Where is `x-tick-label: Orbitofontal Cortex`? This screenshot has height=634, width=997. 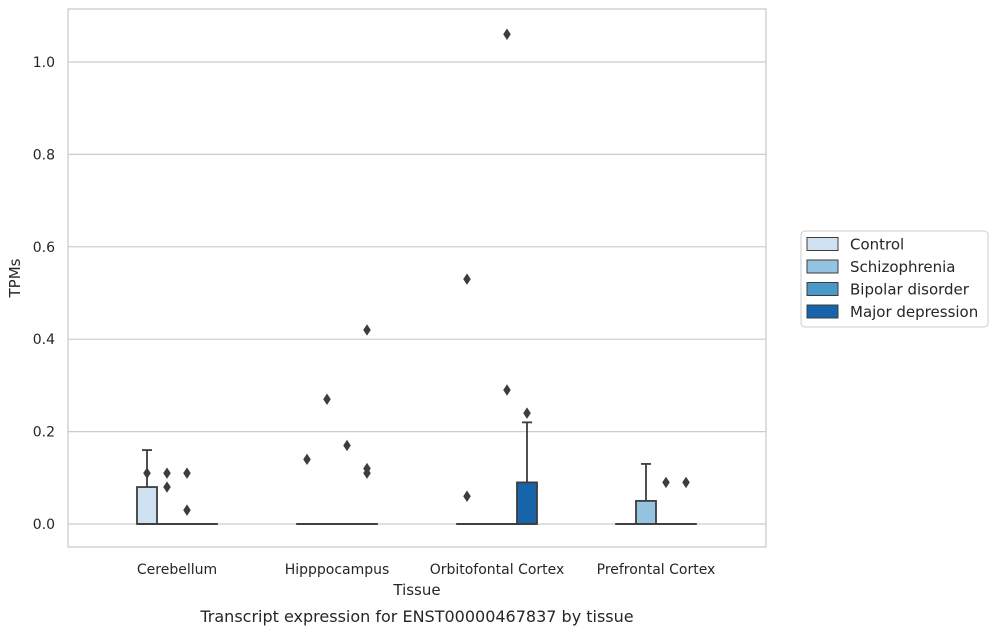
x-tick-label: Orbitofontal Cortex is located at coordinates (497, 570).